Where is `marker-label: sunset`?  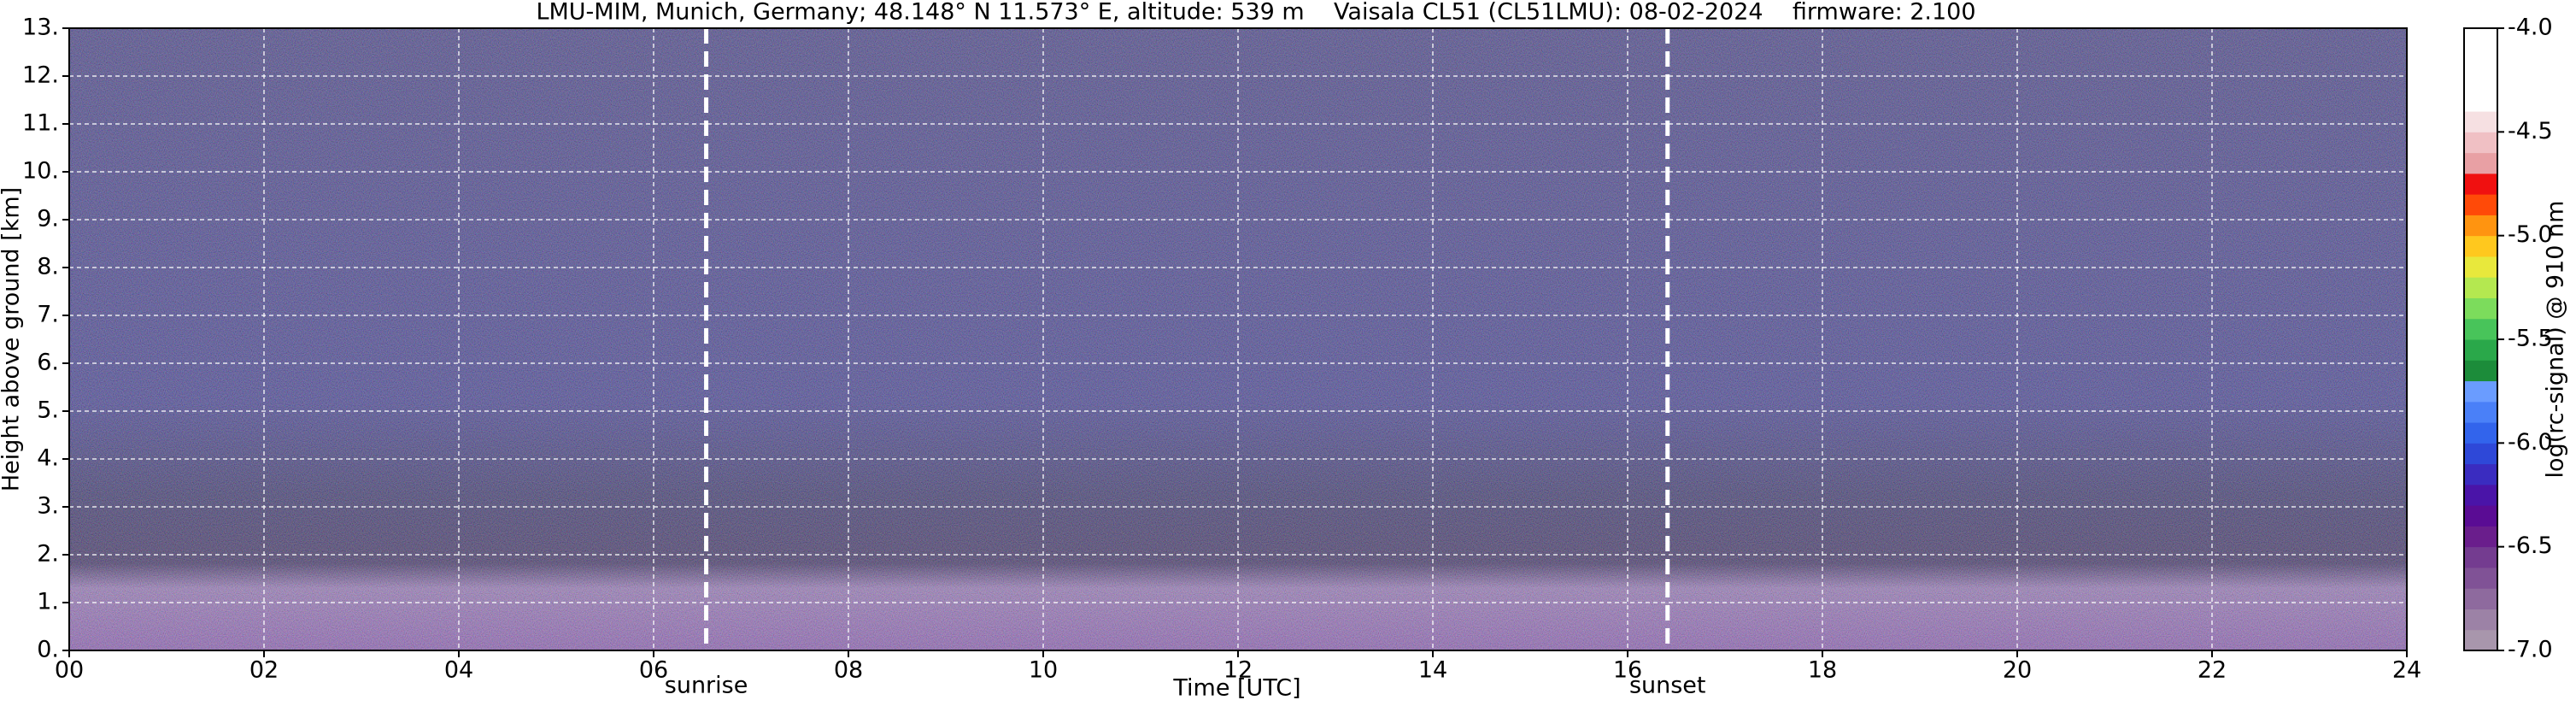 marker-label: sunset is located at coordinates (1667, 686).